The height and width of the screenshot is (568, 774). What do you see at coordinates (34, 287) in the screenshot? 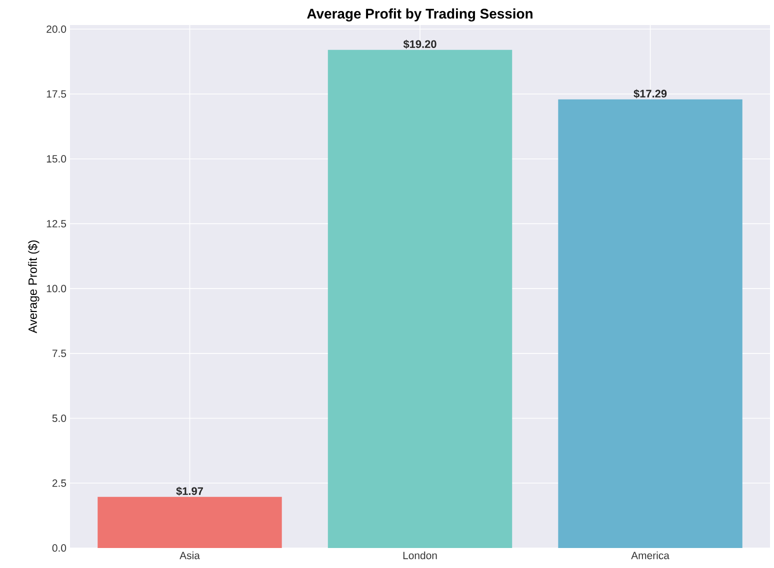
I see `y-axis-title: Average Profit ($)` at bounding box center [34, 287].